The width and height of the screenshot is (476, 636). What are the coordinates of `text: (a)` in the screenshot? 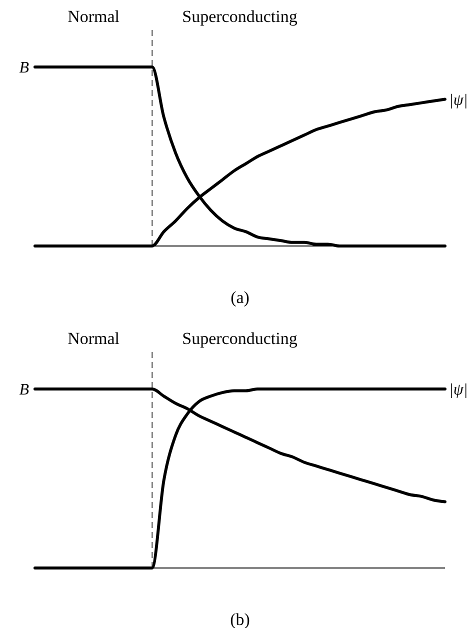 It's located at (240, 297).